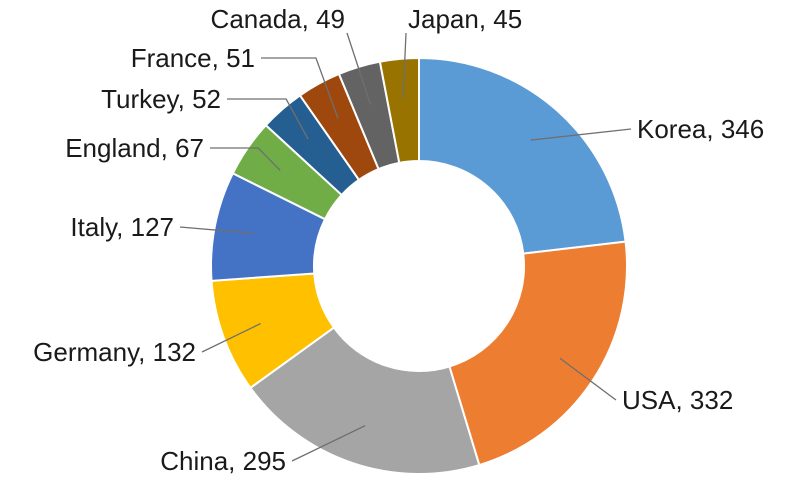 The width and height of the screenshot is (798, 483). What do you see at coordinates (223, 461) in the screenshot?
I see `data-label-china: China, 295` at bounding box center [223, 461].